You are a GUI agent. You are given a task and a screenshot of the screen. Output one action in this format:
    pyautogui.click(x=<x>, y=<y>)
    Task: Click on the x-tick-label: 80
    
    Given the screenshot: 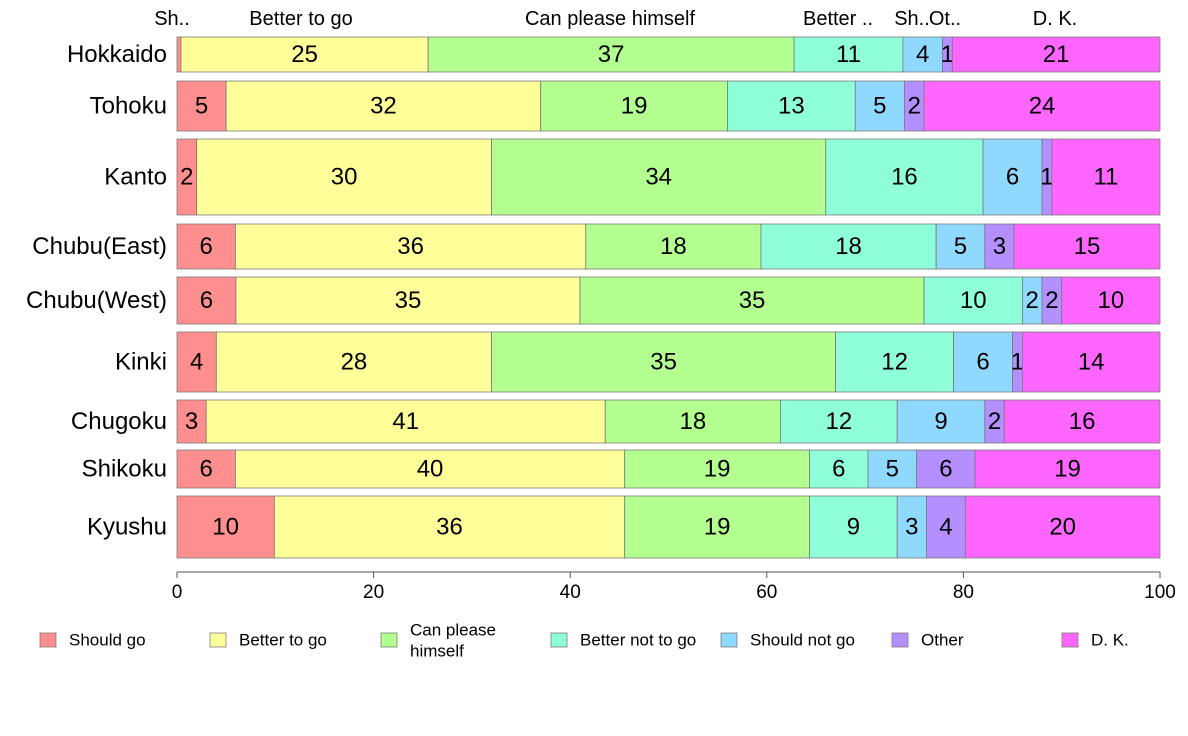 What is the action you would take?
    pyautogui.click(x=963, y=592)
    